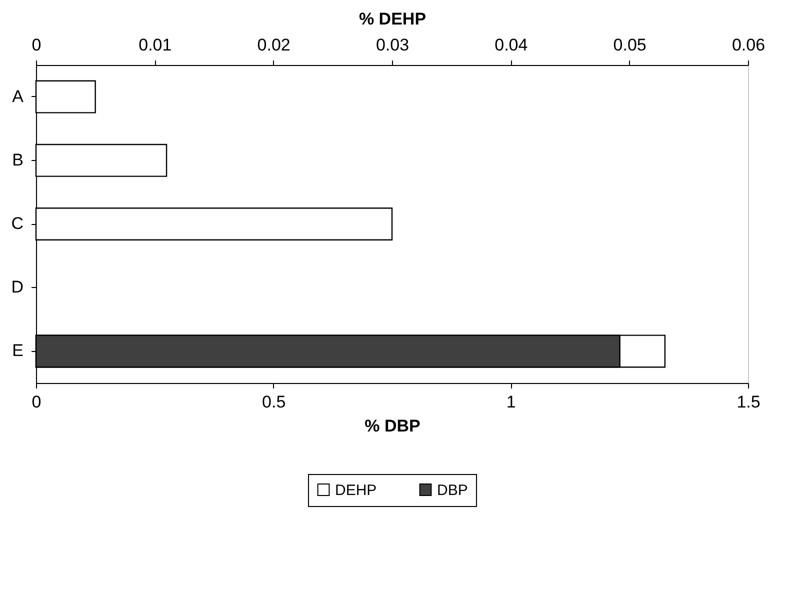 Image resolution: width=790 pixels, height=593 pixels. I want to click on x-tick-label: 0, so click(37, 402).